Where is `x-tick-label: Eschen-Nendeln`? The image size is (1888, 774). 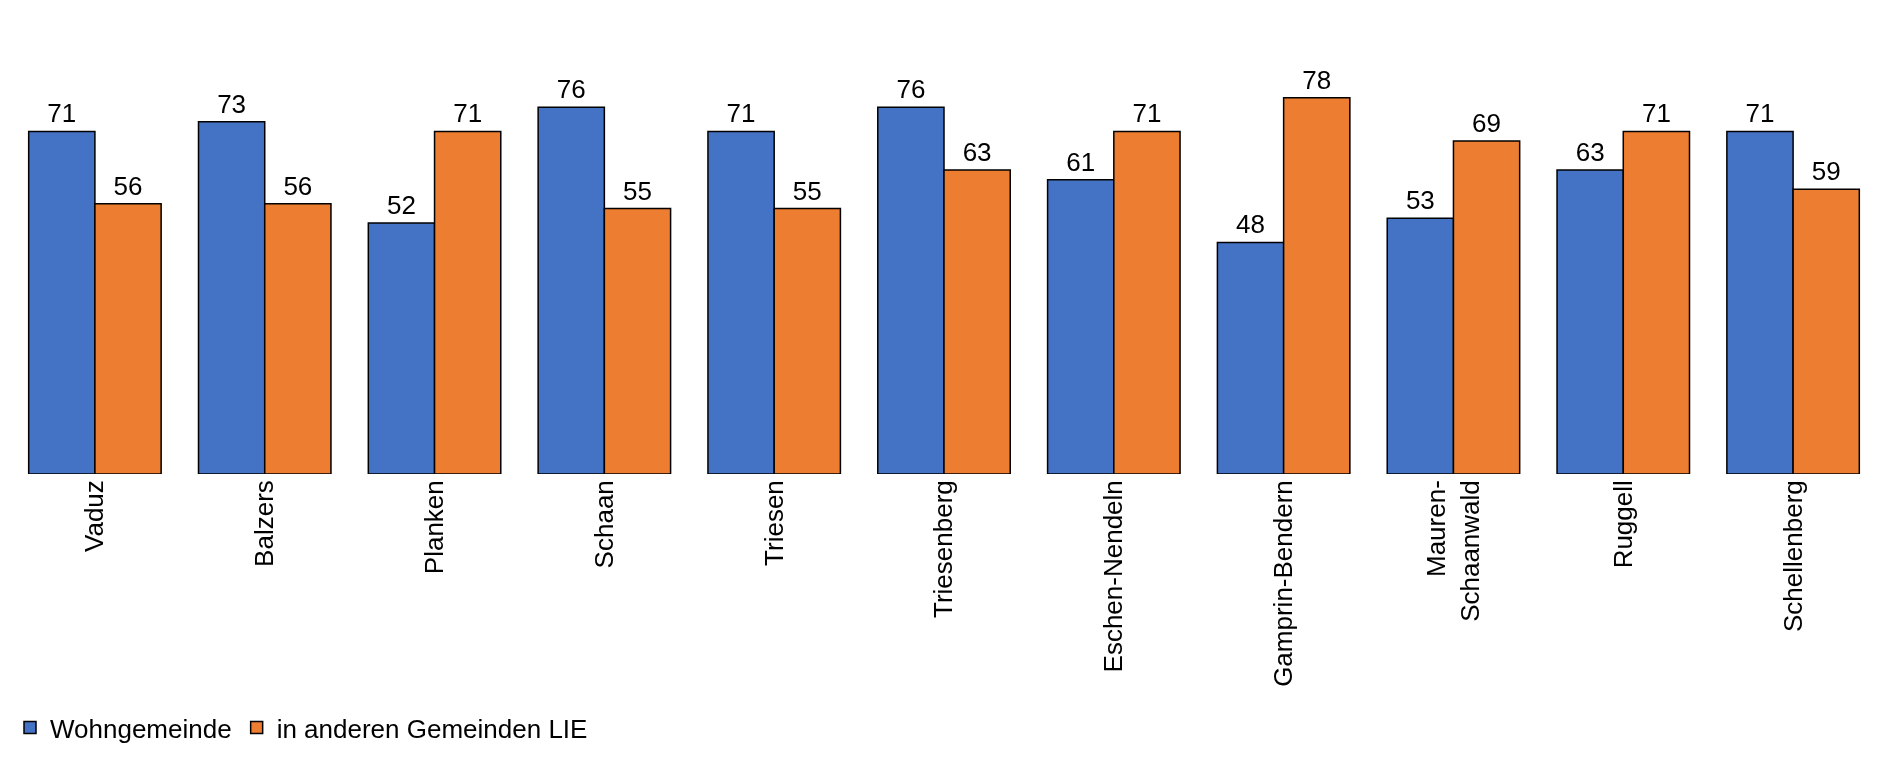 x-tick-label: Eschen-Nendeln is located at coordinates (1113, 576).